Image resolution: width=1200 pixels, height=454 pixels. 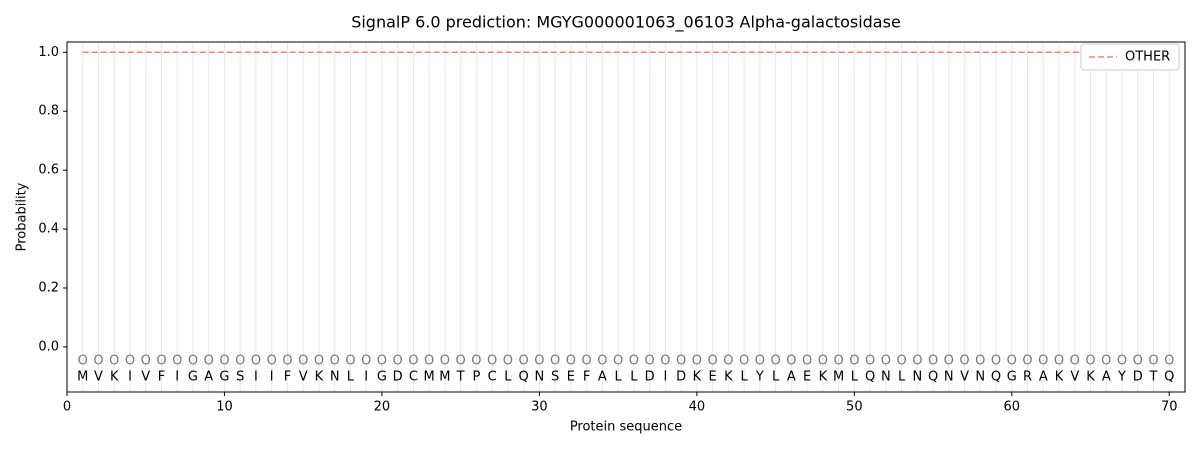 I want to click on residue-label: R, so click(x=1027, y=377).